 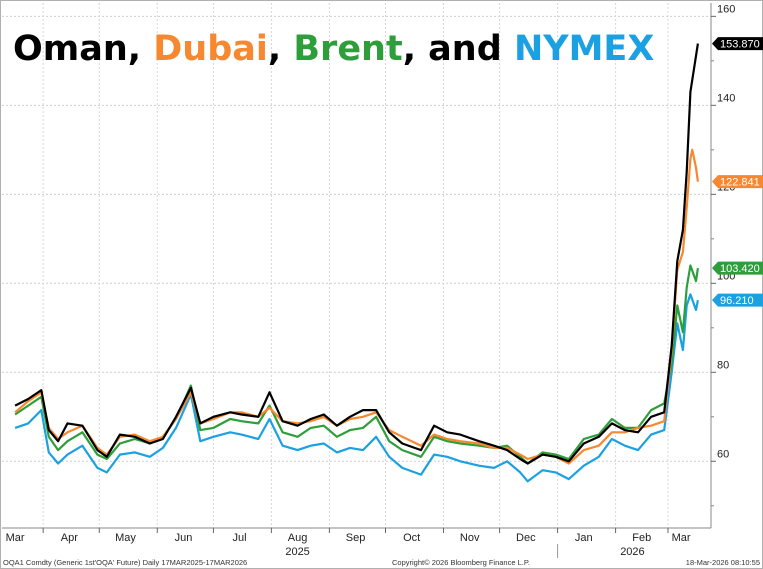 I want to click on end-label-text: 153.870, so click(x=740, y=45).